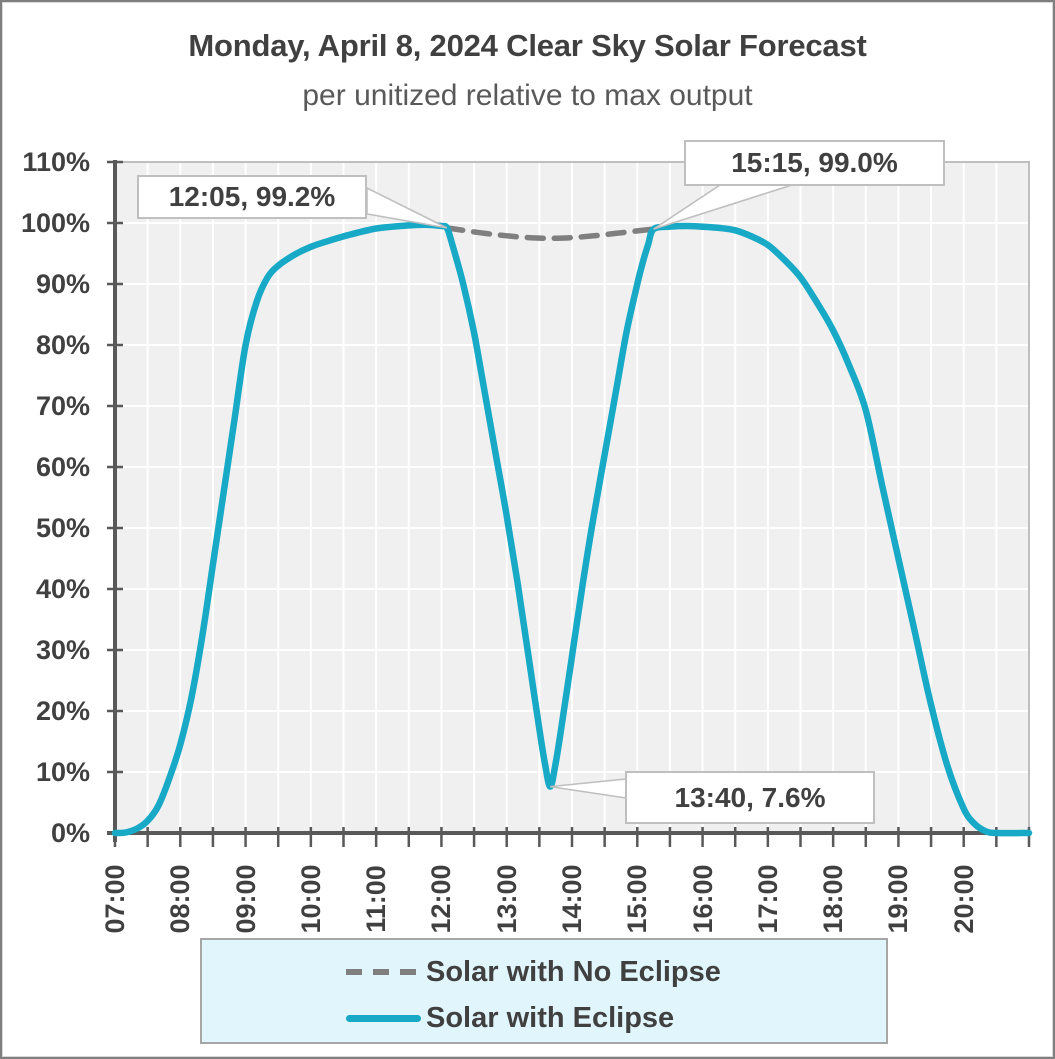  I want to click on y-axis-tick-label: 40%, so click(62, 589).